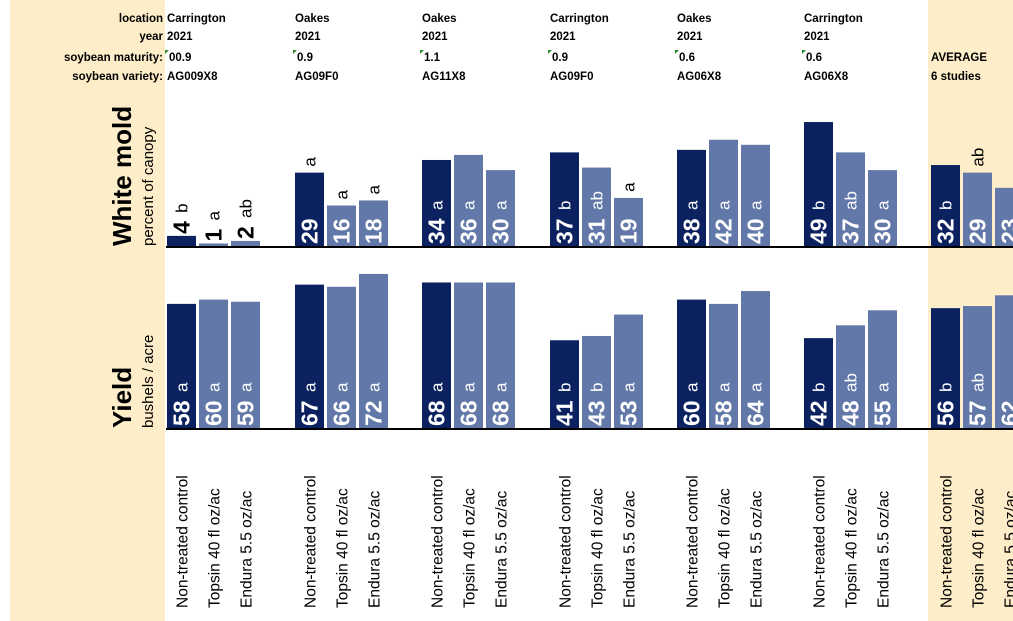 The image size is (1013, 621). I want to click on white_mold-value-label: 16, so click(342, 231).